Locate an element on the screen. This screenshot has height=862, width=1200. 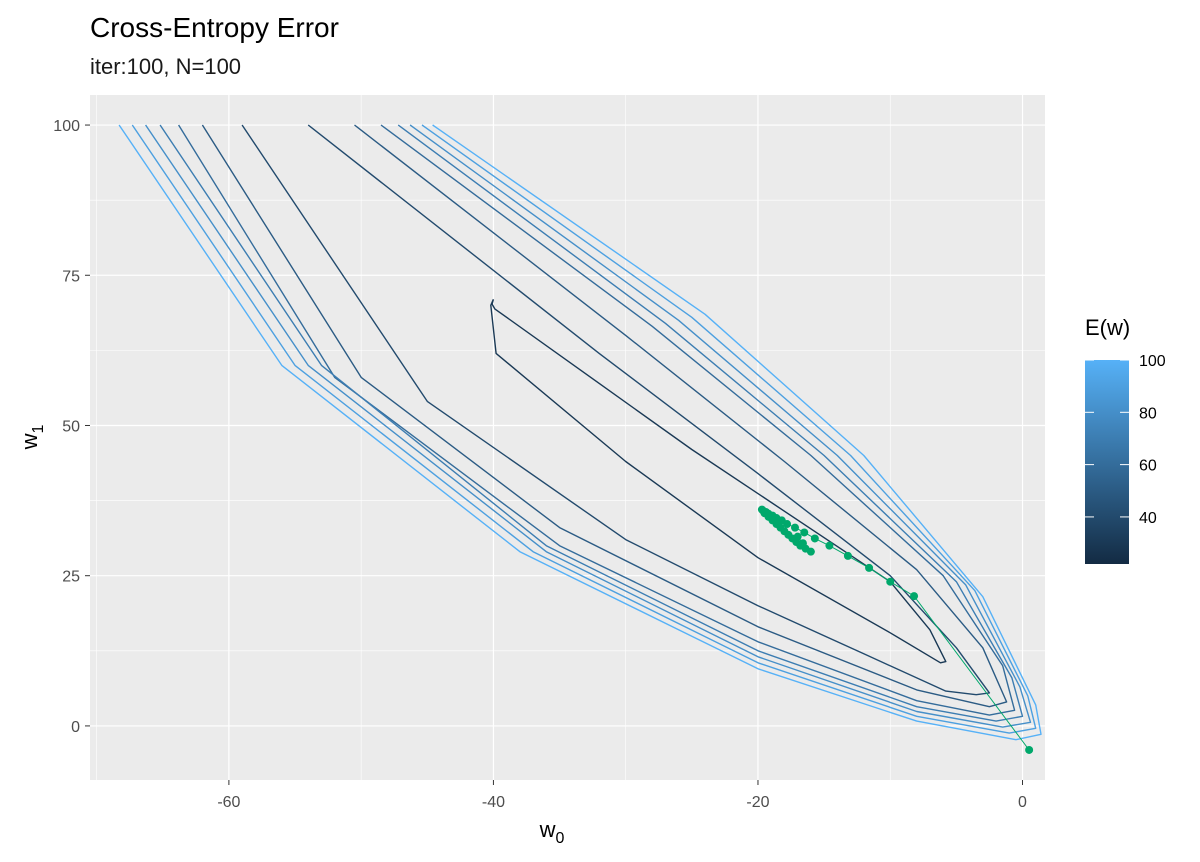
x-tick-label: 0 is located at coordinates (1022, 802).